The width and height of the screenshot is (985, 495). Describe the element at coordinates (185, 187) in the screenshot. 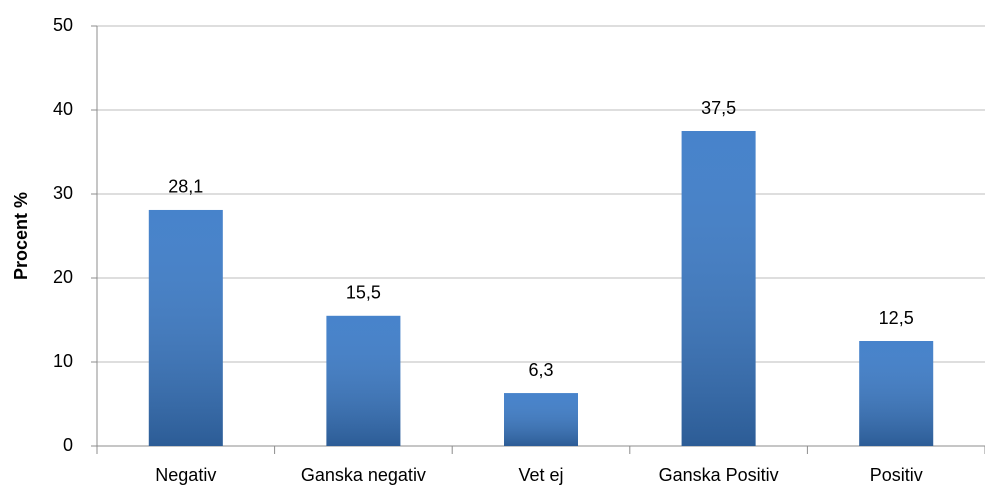

I see `data-label: 28,1` at that location.